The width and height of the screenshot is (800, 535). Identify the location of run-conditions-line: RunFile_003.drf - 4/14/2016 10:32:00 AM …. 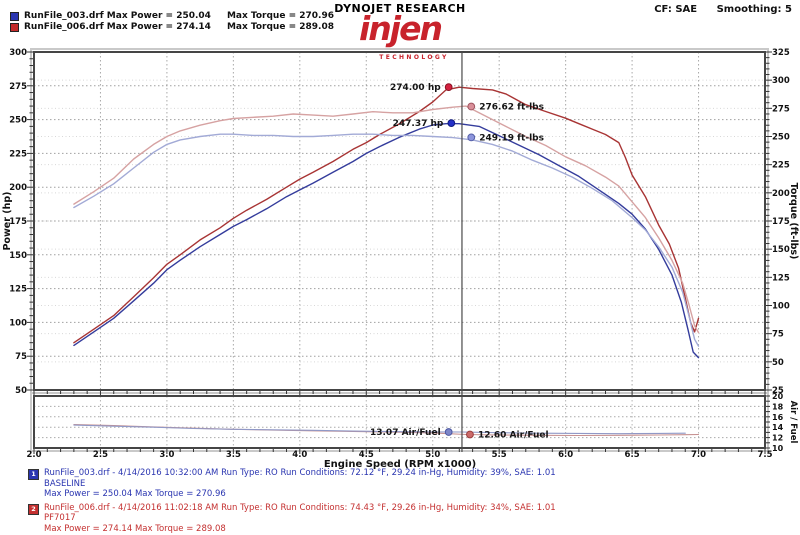
(300, 473).